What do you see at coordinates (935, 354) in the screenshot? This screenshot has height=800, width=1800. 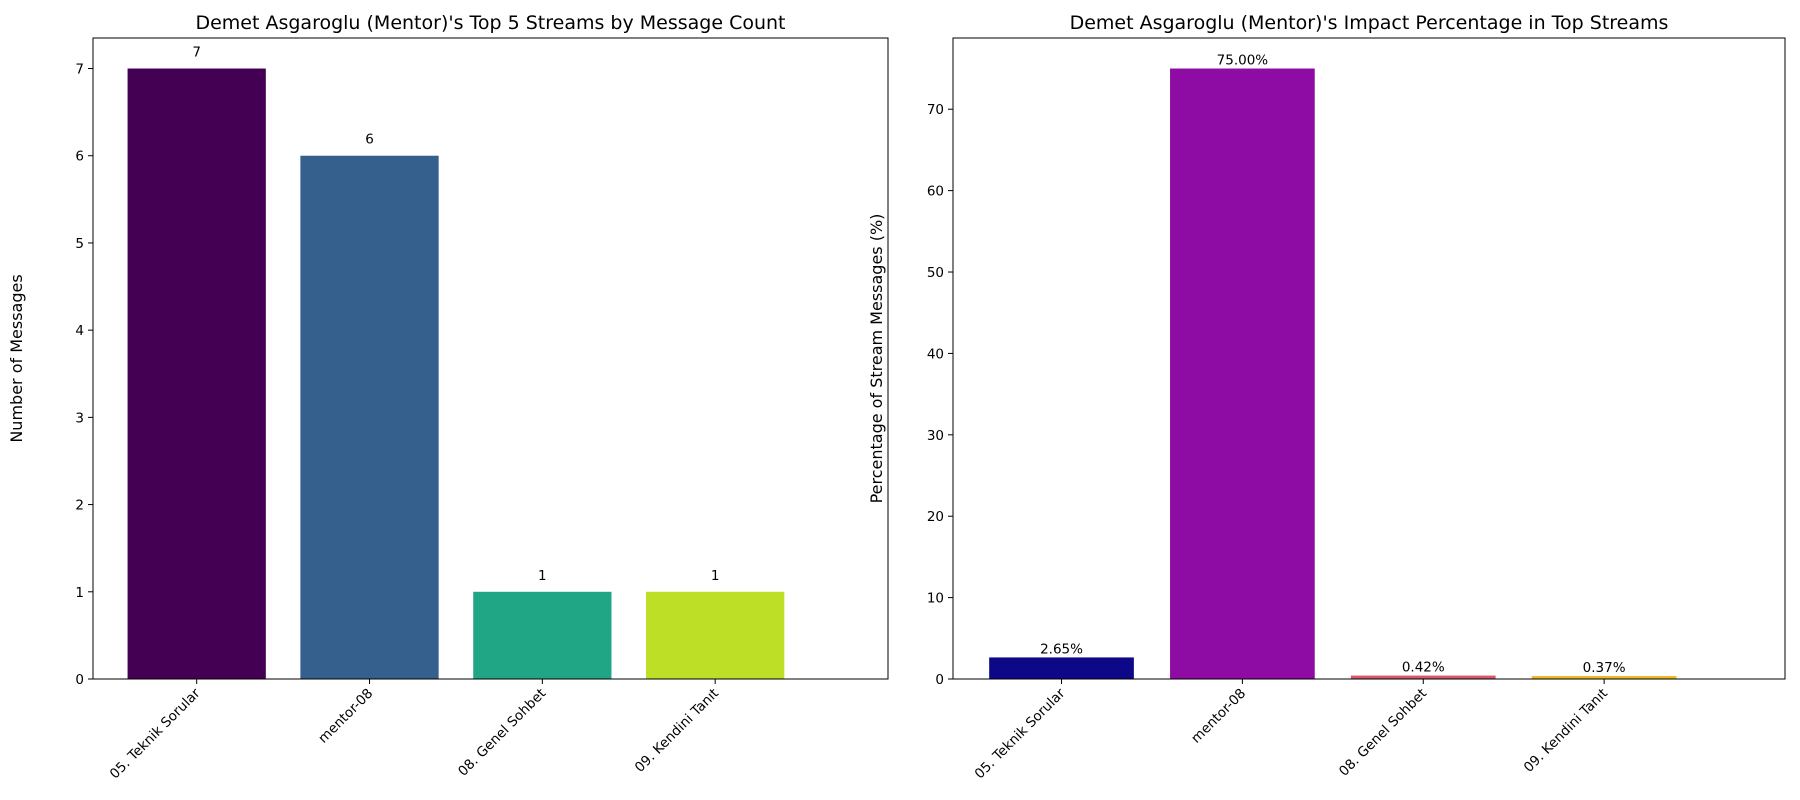 I see `y-tick-label: 40` at bounding box center [935, 354].